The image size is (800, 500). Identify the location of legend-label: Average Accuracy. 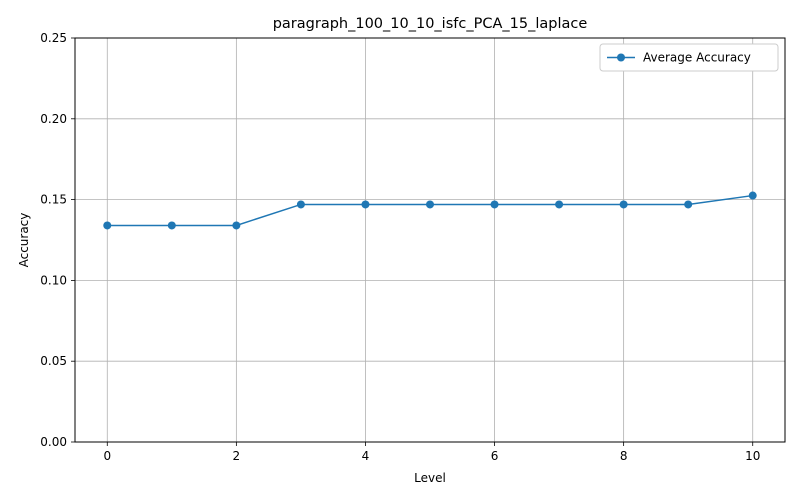
(697, 58).